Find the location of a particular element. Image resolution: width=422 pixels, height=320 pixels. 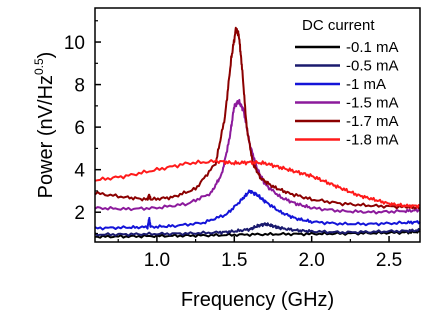

y-axis-label: Power (nV/Hz0.5) is located at coordinates (44, 125).